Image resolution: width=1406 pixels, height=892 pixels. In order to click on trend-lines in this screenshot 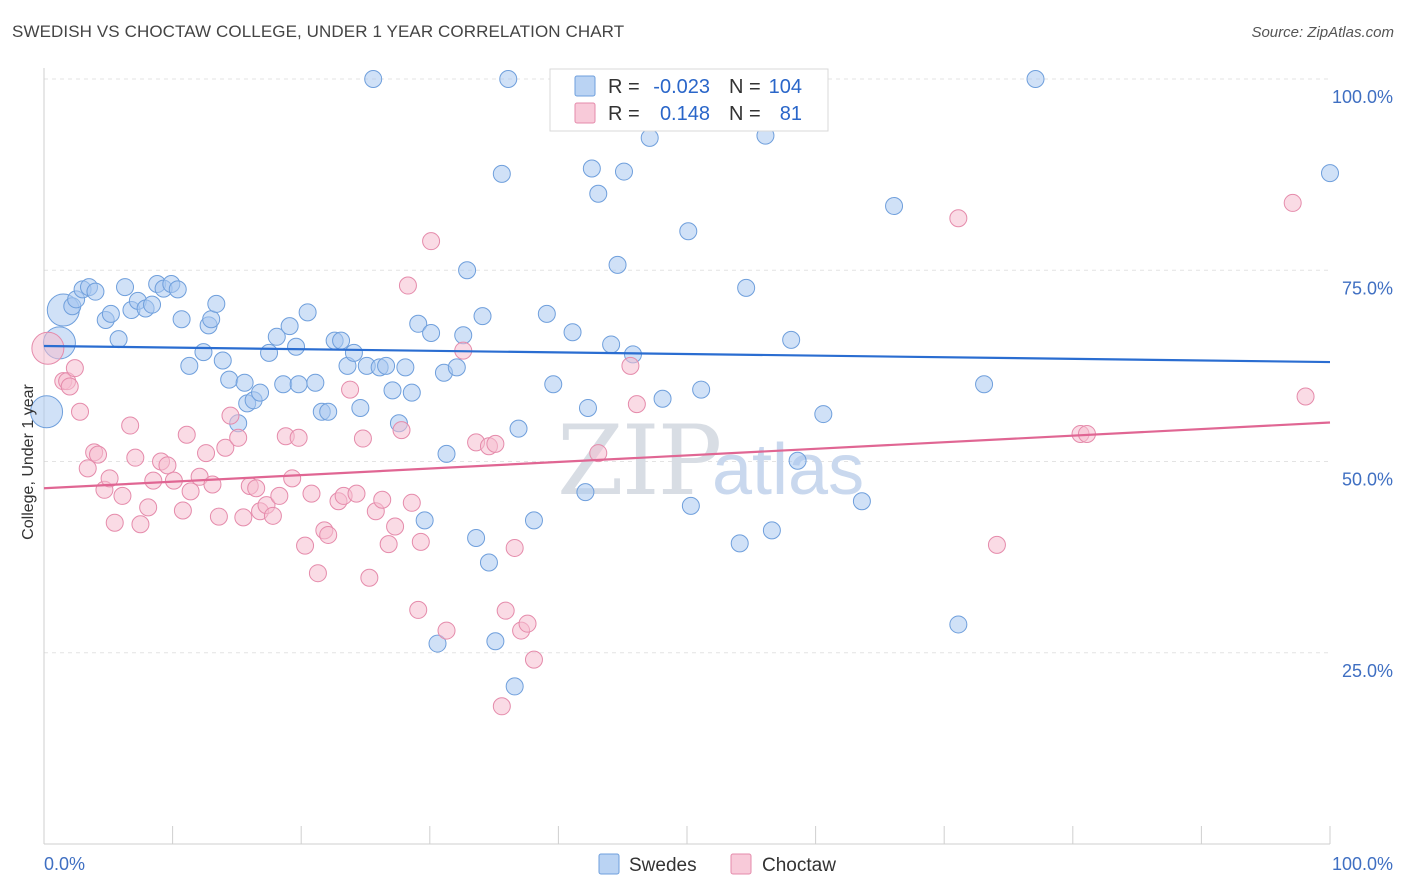, I will do `click(687, 417)`.